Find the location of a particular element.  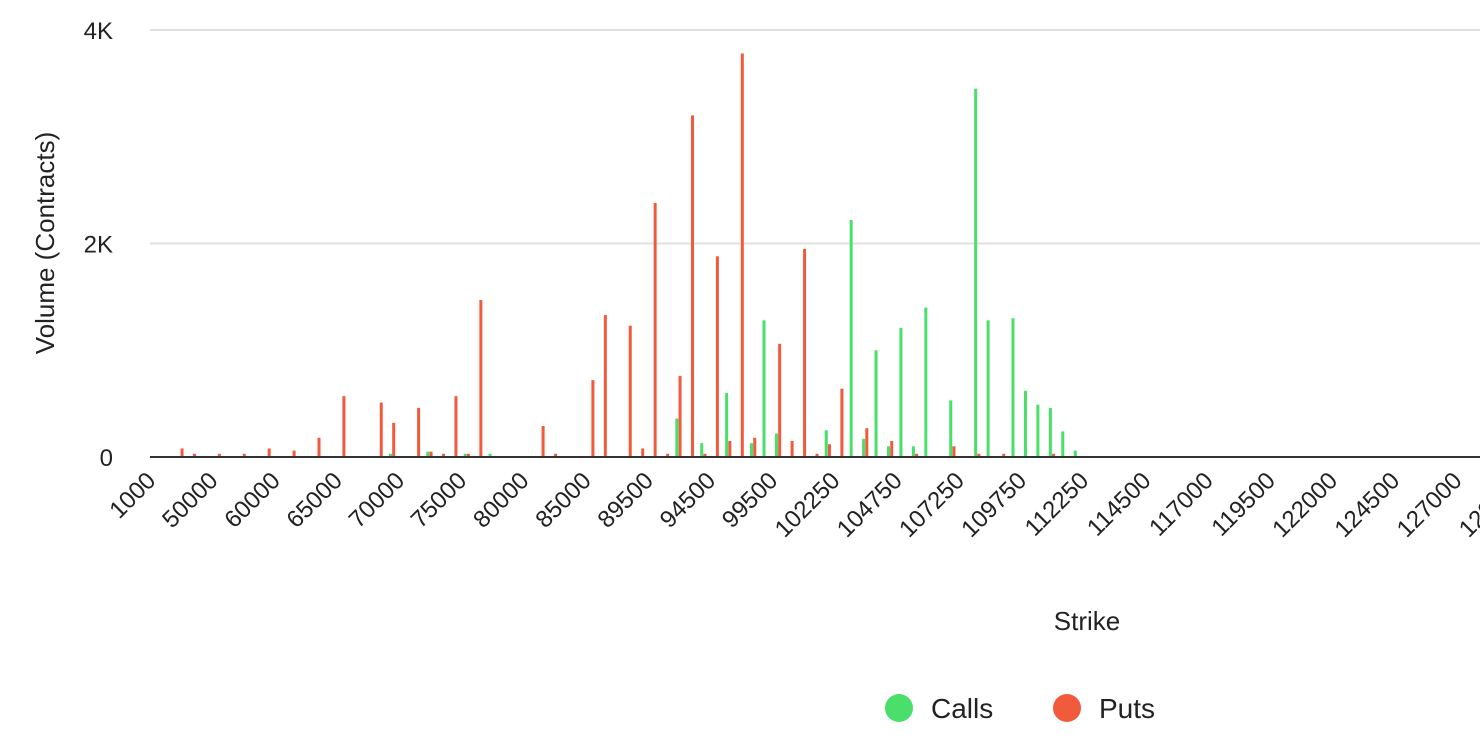

legend-item-calls: Calls is located at coordinates (939, 708).